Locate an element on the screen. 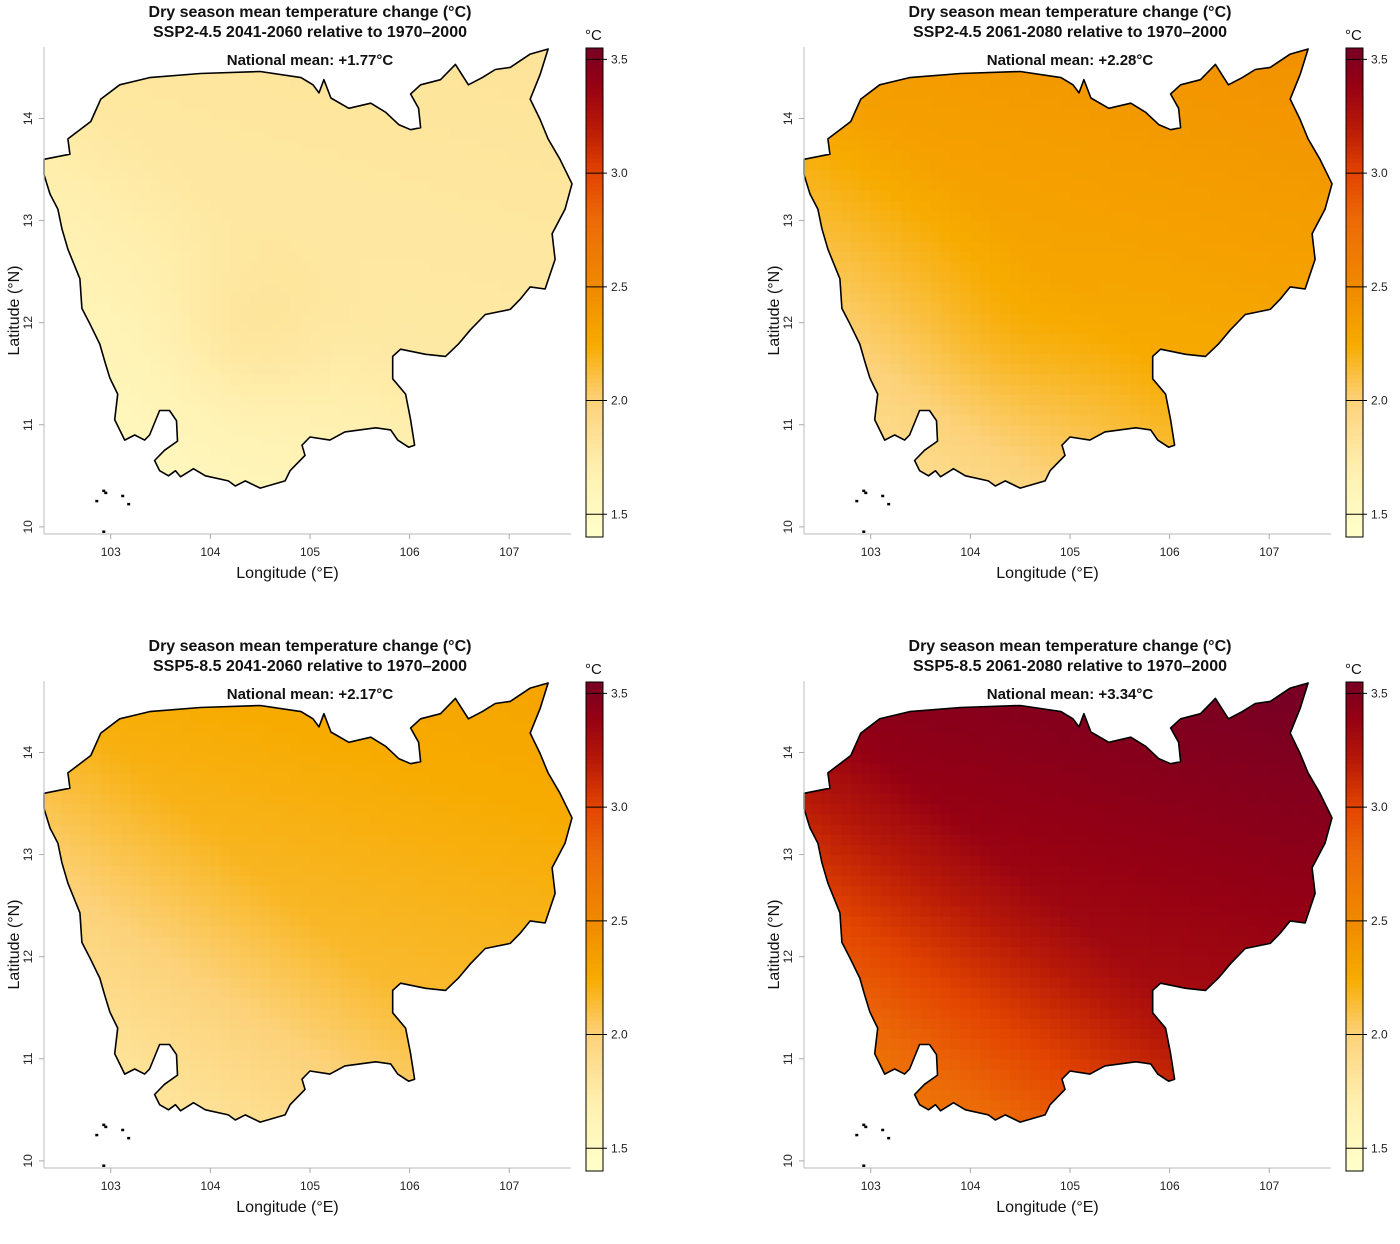 This screenshot has width=1400, height=1244. temperature-field is located at coordinates (315, 267).